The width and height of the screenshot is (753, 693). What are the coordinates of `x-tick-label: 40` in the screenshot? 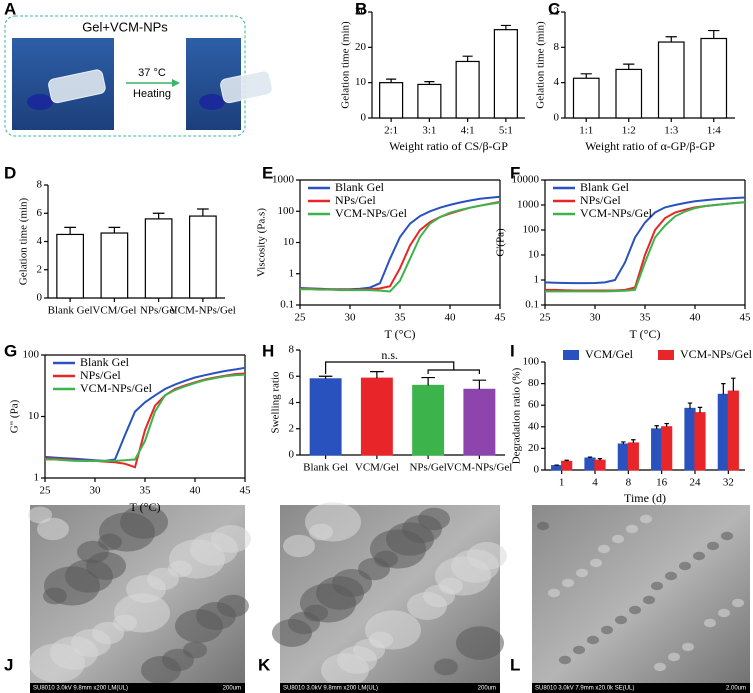 It's located at (196, 491).